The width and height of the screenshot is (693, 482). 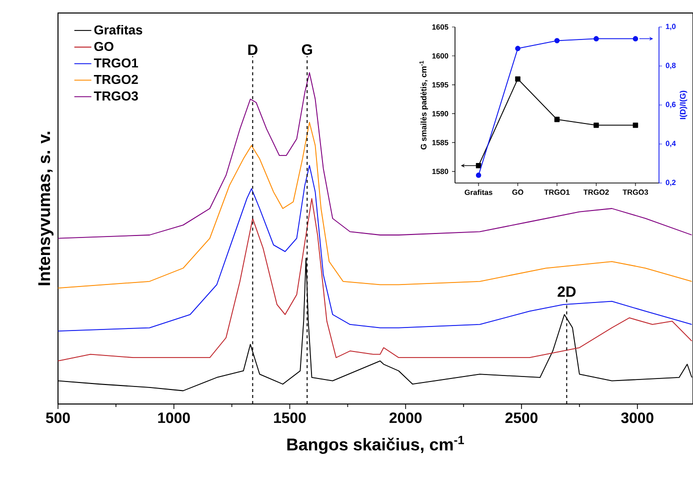 What do you see at coordinates (116, 96) in the screenshot?
I see `legend-label: TRGO3` at bounding box center [116, 96].